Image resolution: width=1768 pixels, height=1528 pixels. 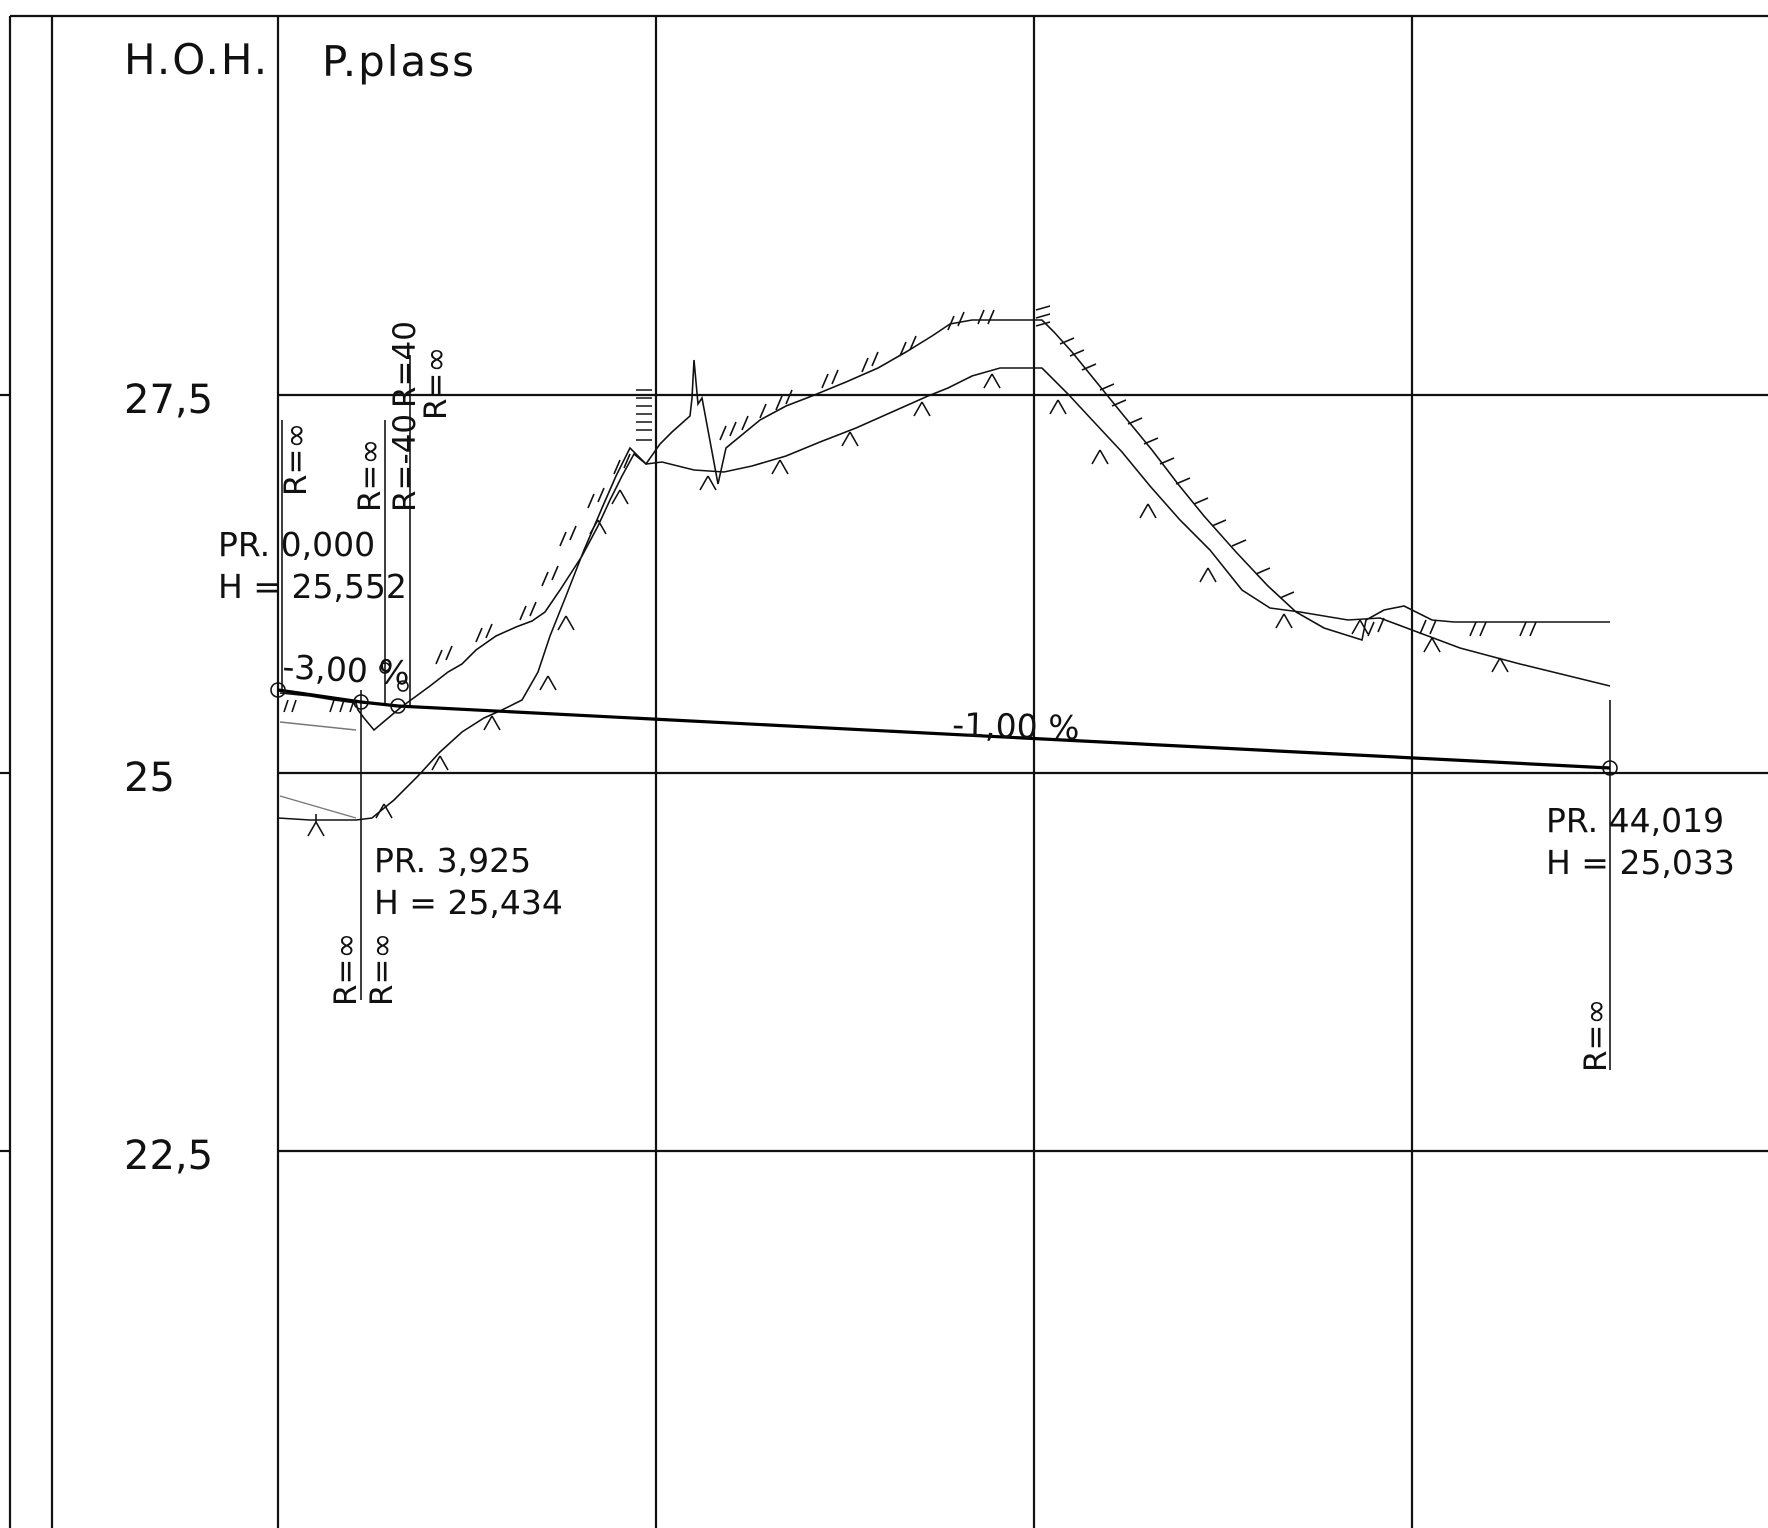 I want to click on elevation-label: H = 25,552, so click(x=312, y=586).